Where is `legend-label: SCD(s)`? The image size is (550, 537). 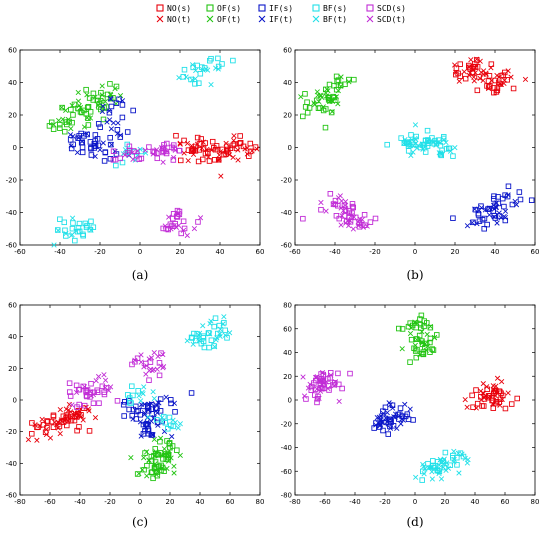
legend-label: SCD(s) is located at coordinates (391, 8).